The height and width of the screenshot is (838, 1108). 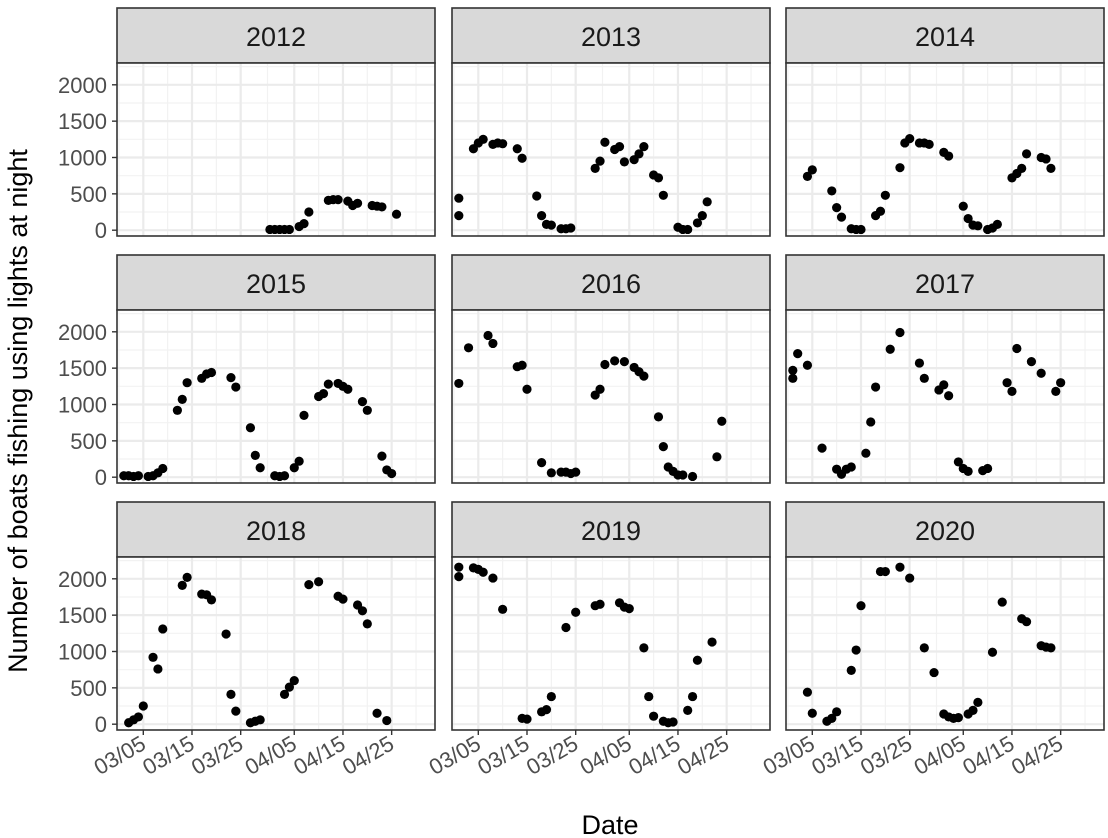 I want to click on y-tick-label: 500, so click(x=88, y=688).